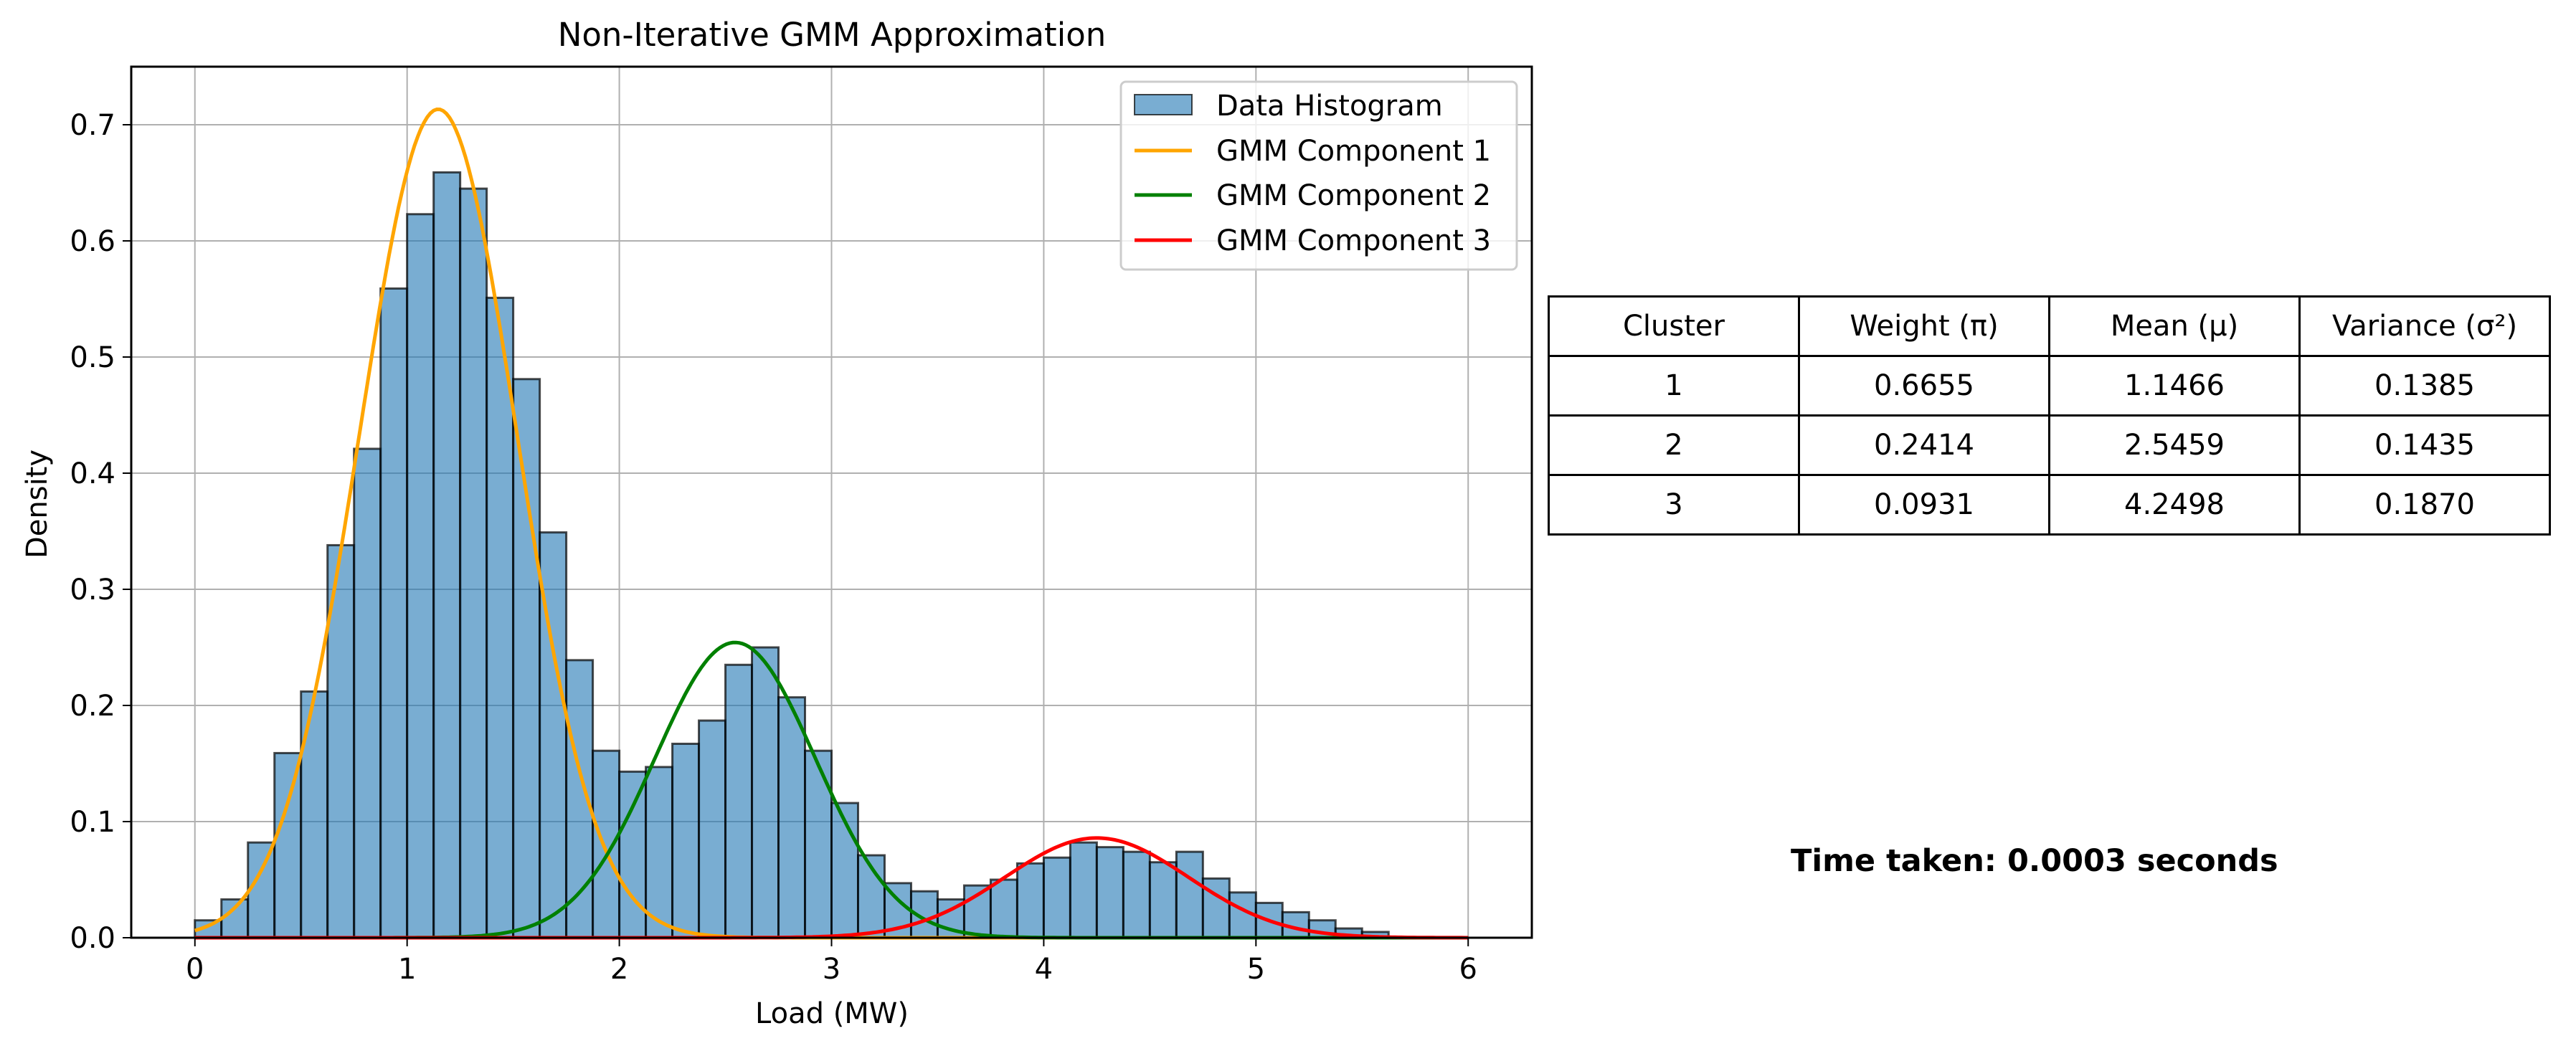  Describe the element at coordinates (2424, 445) in the screenshot. I see `table-cell: 0.1435` at that location.